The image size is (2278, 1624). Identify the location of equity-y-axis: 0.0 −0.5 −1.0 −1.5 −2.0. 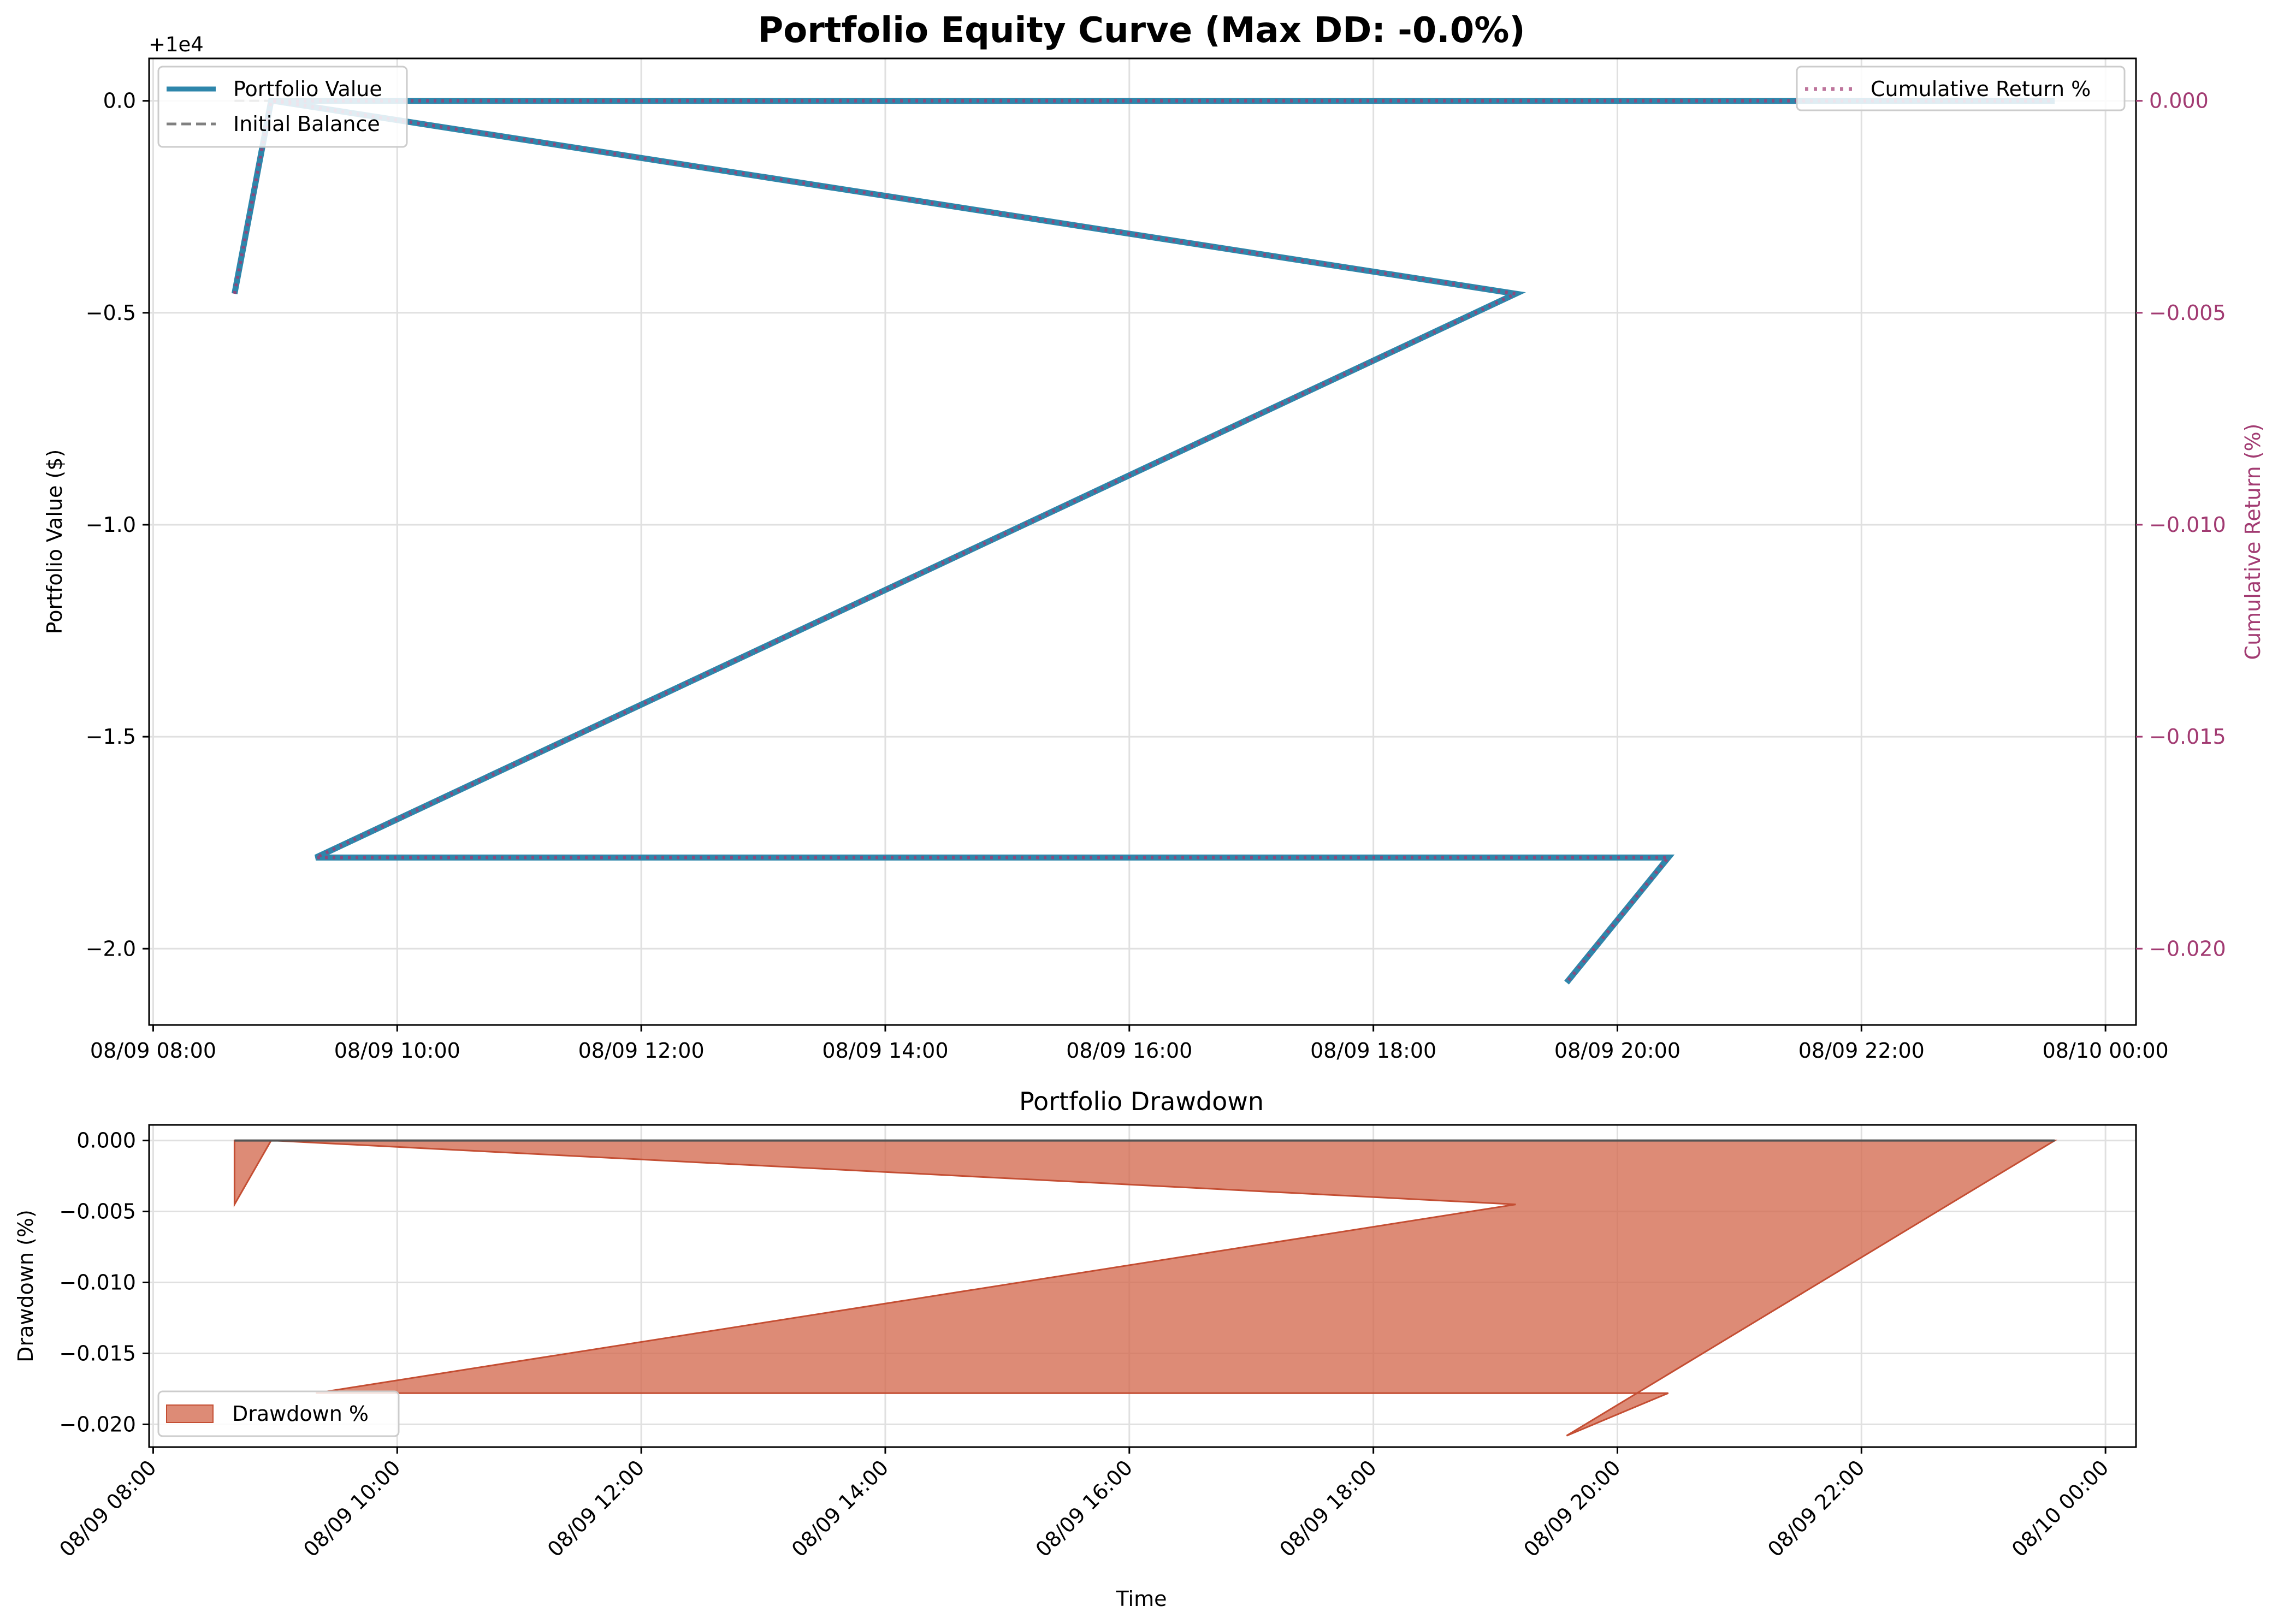
(117, 525).